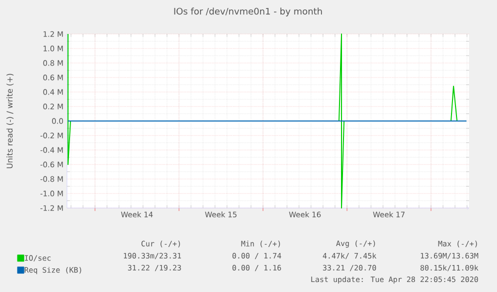 The width and height of the screenshot is (497, 292). I want to click on chart-title: IOs for /dev/nvme0n1 - by month, so click(248, 12).